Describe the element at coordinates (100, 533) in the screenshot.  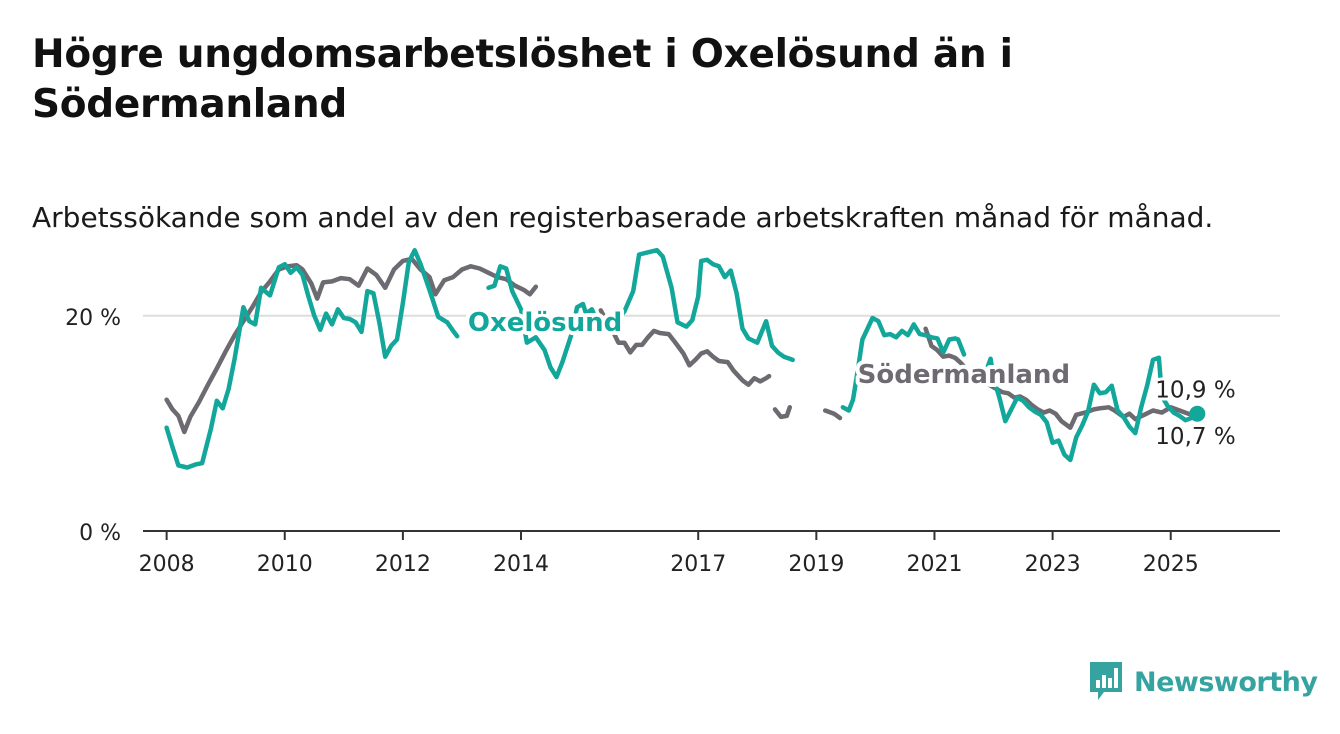
I see `y-tick-label: 0 %` at that location.